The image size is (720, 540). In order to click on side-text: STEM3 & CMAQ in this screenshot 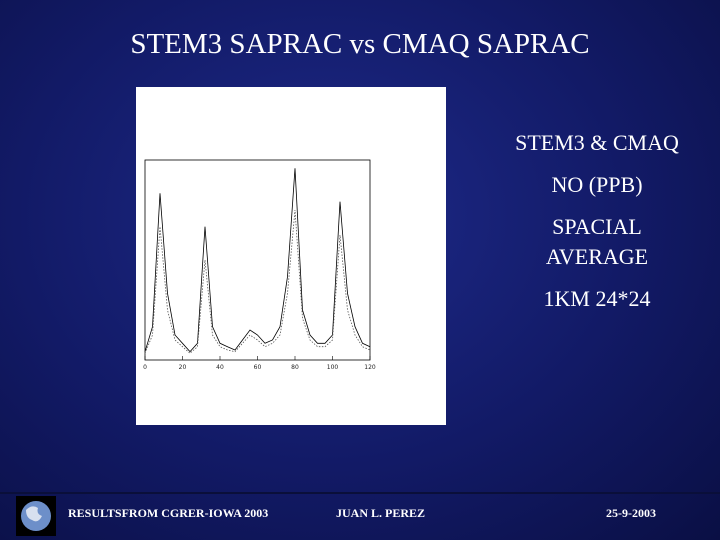, I will do `click(597, 142)`.